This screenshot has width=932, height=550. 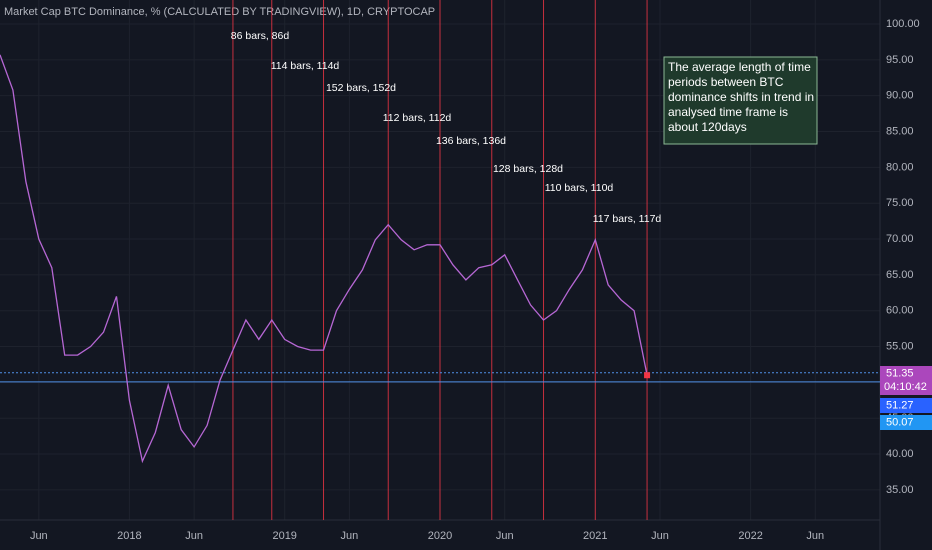 I want to click on y-tick-label: 85.00, so click(x=900, y=131).